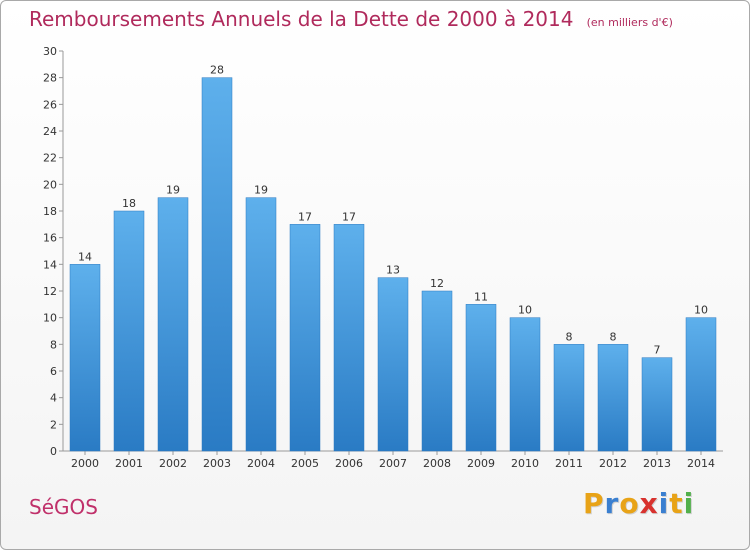  I want to click on data-label-2003: 28, so click(217, 70).